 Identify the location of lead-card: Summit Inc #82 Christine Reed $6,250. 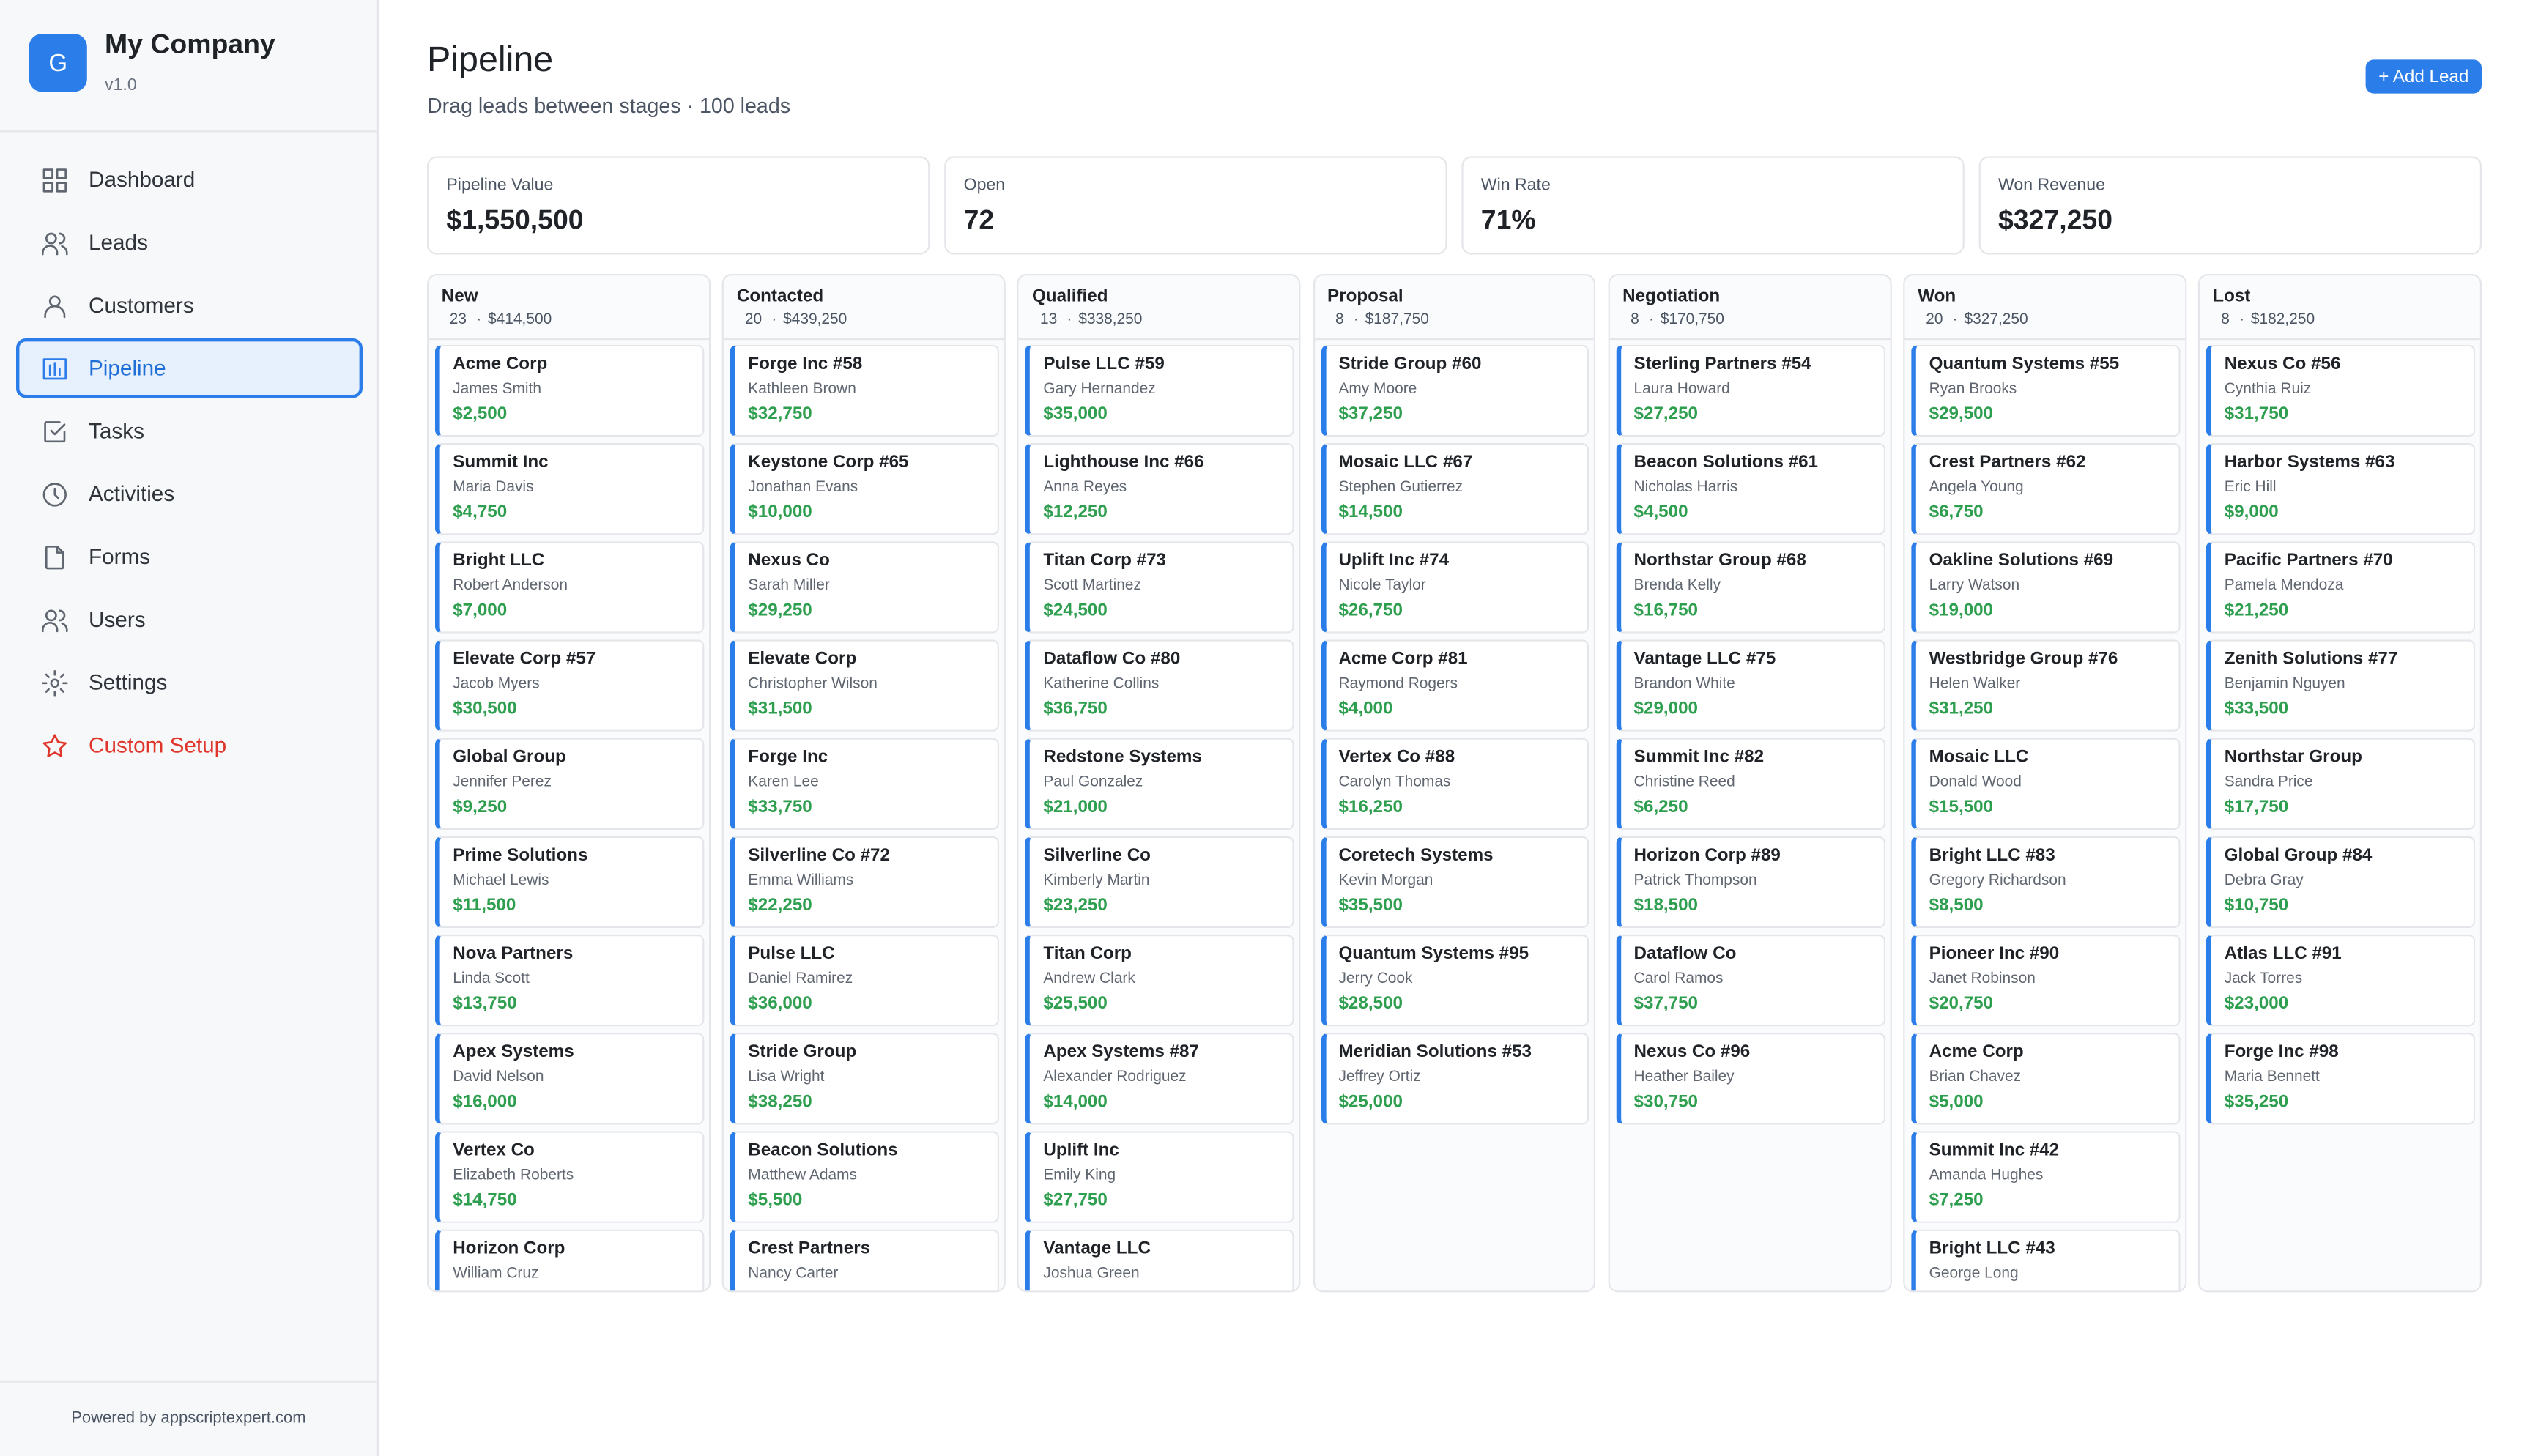
(1750, 784).